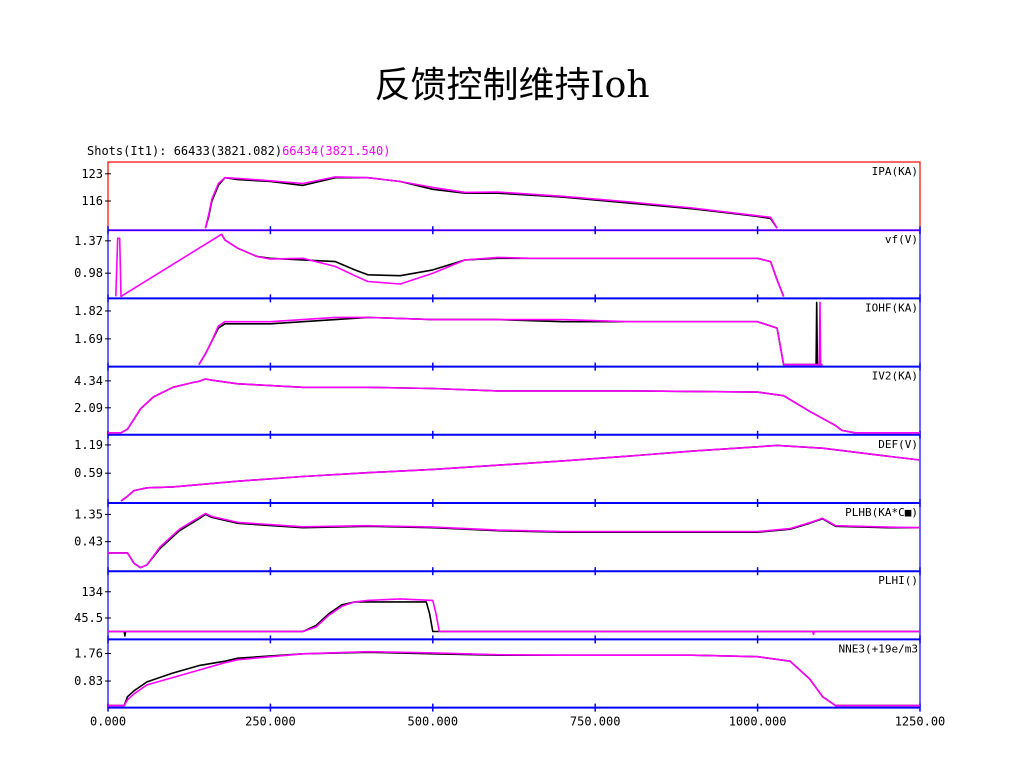 The height and width of the screenshot is (768, 1024). What do you see at coordinates (108, 722) in the screenshot?
I see `x-tick-label: 0.000` at bounding box center [108, 722].